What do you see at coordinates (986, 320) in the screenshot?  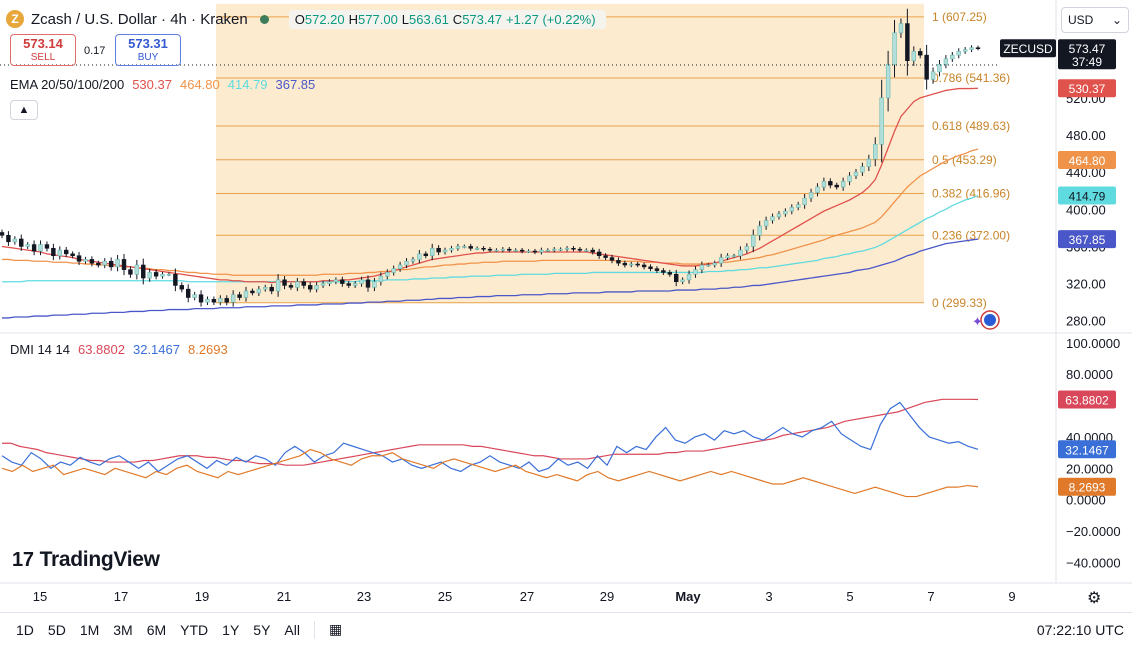 I see `flag-icon: ✦` at bounding box center [986, 320].